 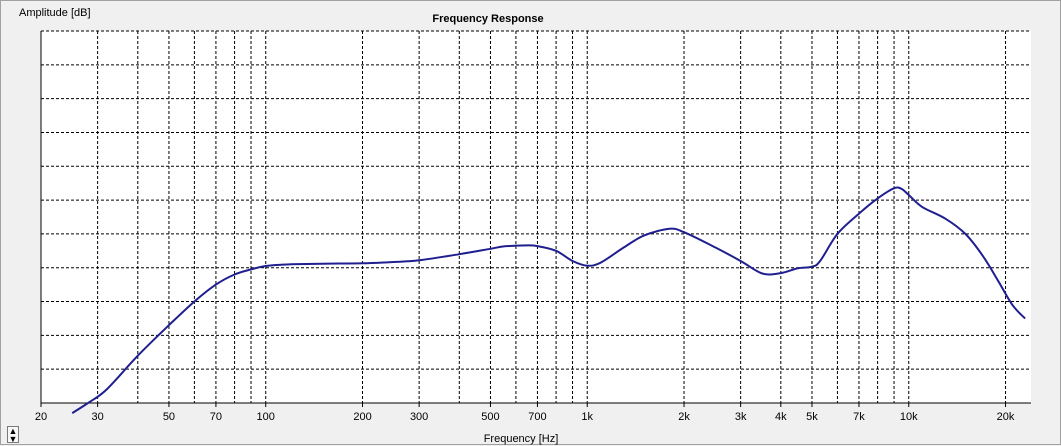 What do you see at coordinates (521, 439) in the screenshot?
I see `x-axis-label: Frequency [Hz]` at bounding box center [521, 439].